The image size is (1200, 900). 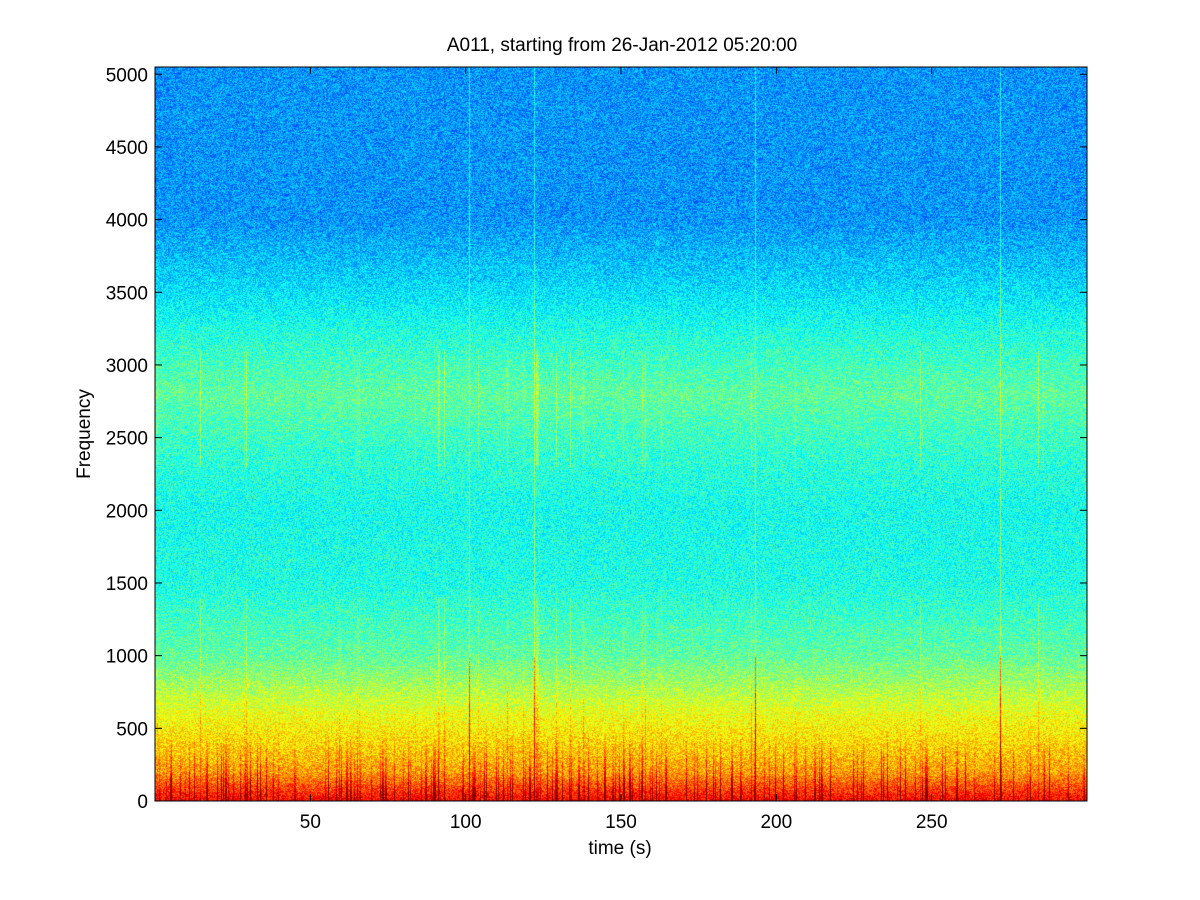 What do you see at coordinates (466, 822) in the screenshot?
I see `x-tick-label: 100` at bounding box center [466, 822].